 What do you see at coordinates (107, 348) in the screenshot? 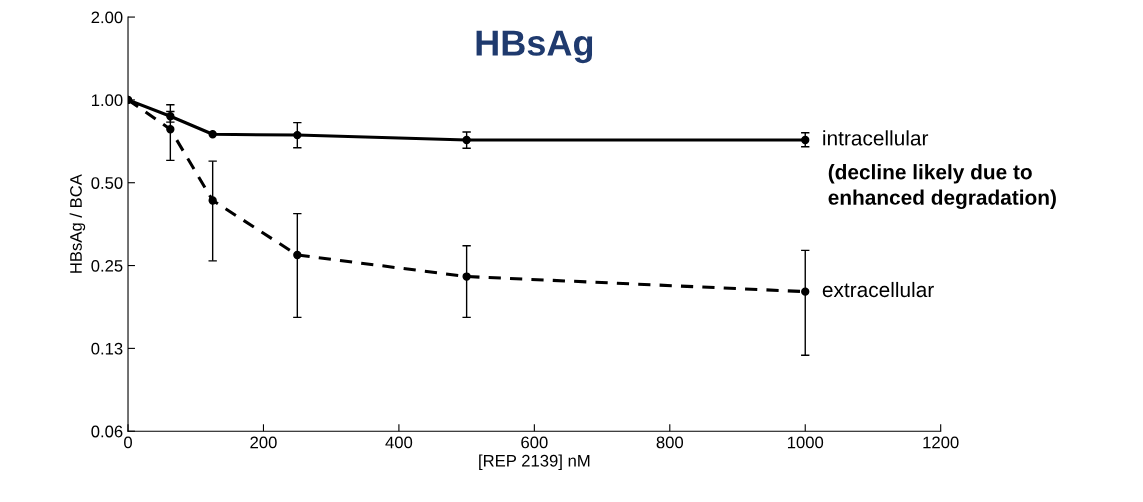
I see `y-tick-label: 0.13` at bounding box center [107, 348].